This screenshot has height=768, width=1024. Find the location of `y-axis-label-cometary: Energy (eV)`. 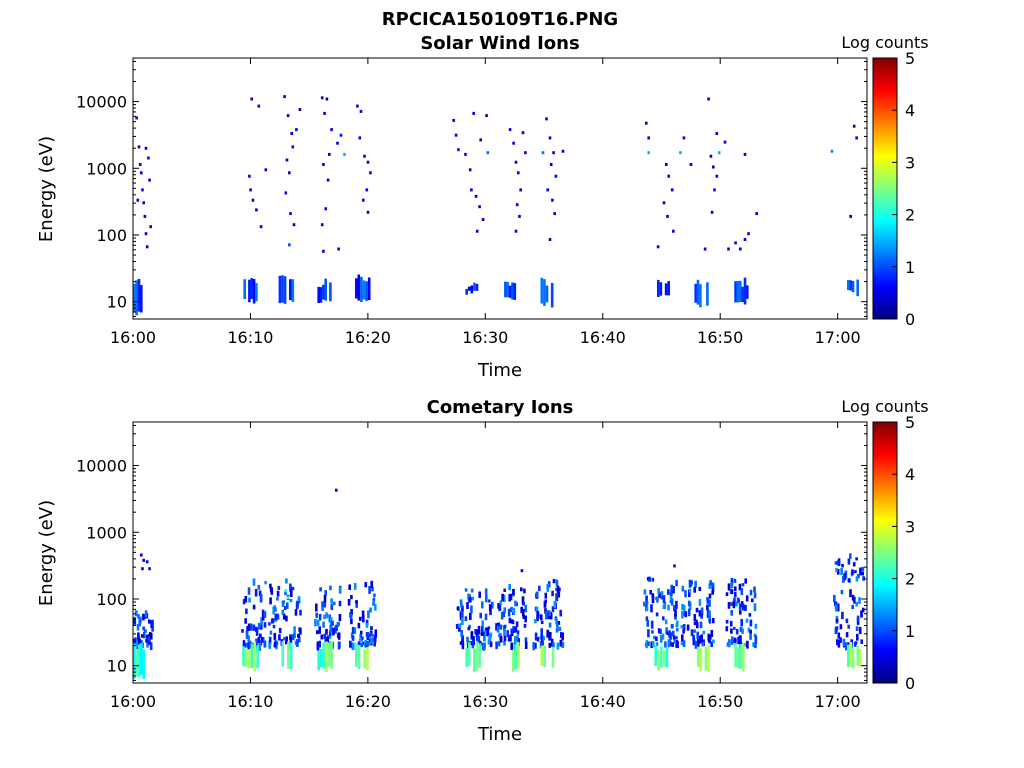

y-axis-label-cometary: Energy (eV) is located at coordinates (46, 553).